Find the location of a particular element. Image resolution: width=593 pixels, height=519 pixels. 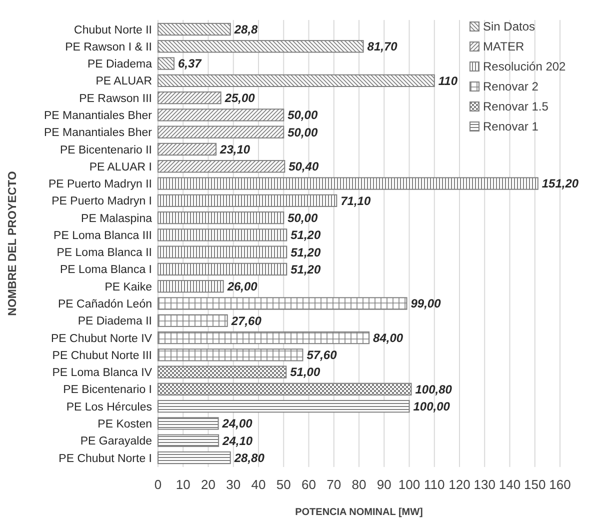

data-label: 99,00 is located at coordinates (426, 303).